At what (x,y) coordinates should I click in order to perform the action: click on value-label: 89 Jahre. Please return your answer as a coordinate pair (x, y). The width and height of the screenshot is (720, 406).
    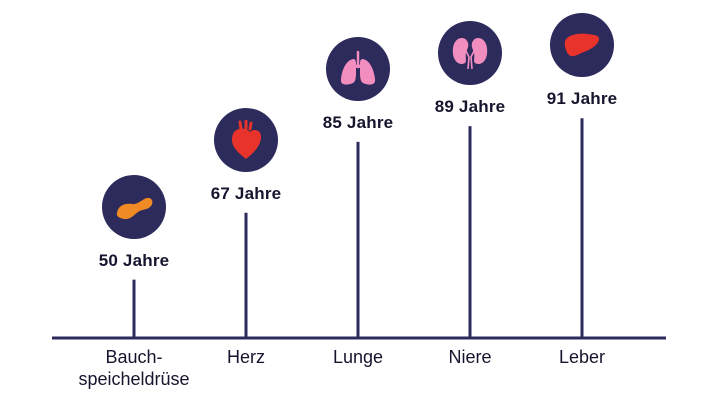
    Looking at the image, I should click on (470, 107).